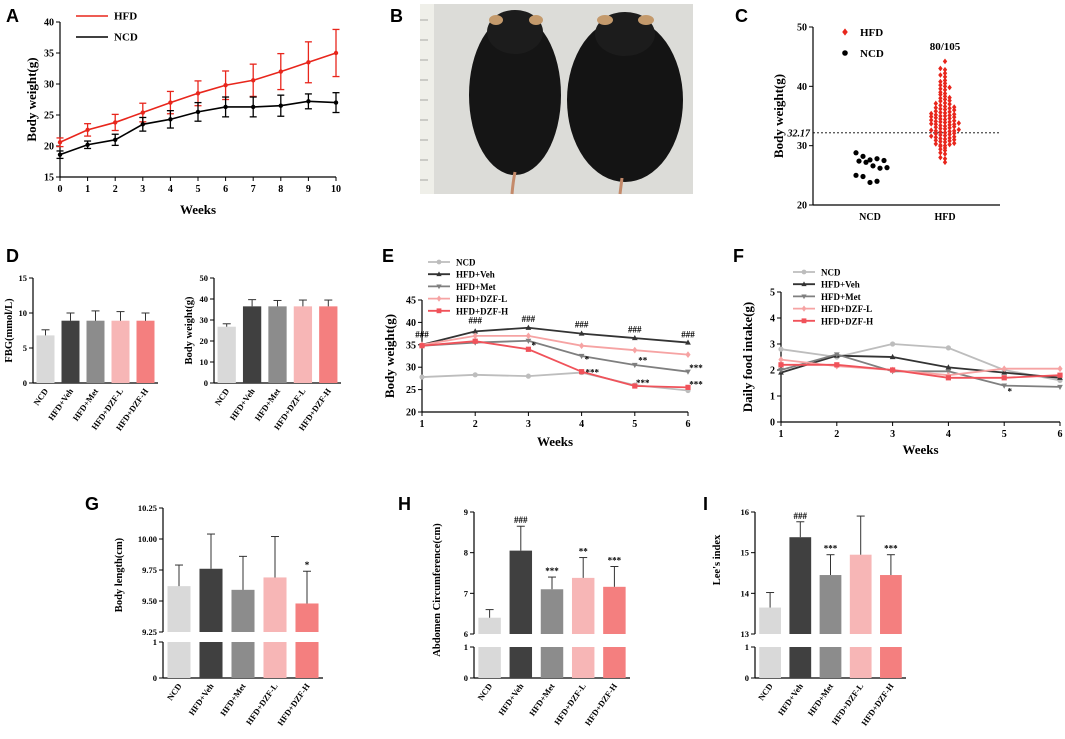 This screenshot has height=739, width=1065. Describe the element at coordinates (772, 371) in the screenshot. I see `y-tick-label: 2` at that location.